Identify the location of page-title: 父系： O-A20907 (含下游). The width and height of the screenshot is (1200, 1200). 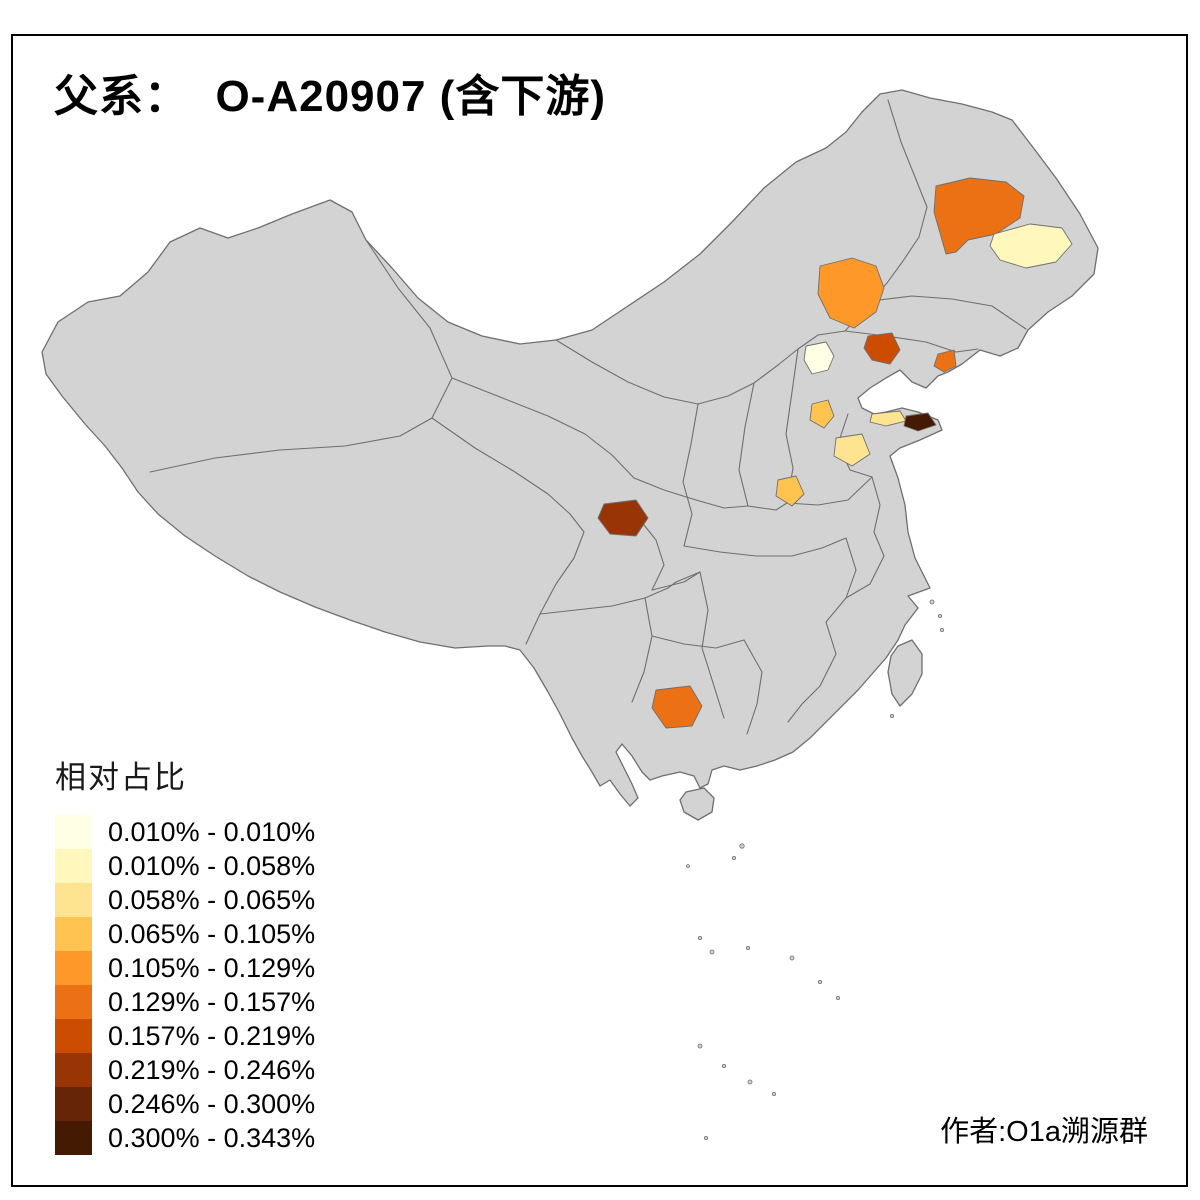
(330, 96).